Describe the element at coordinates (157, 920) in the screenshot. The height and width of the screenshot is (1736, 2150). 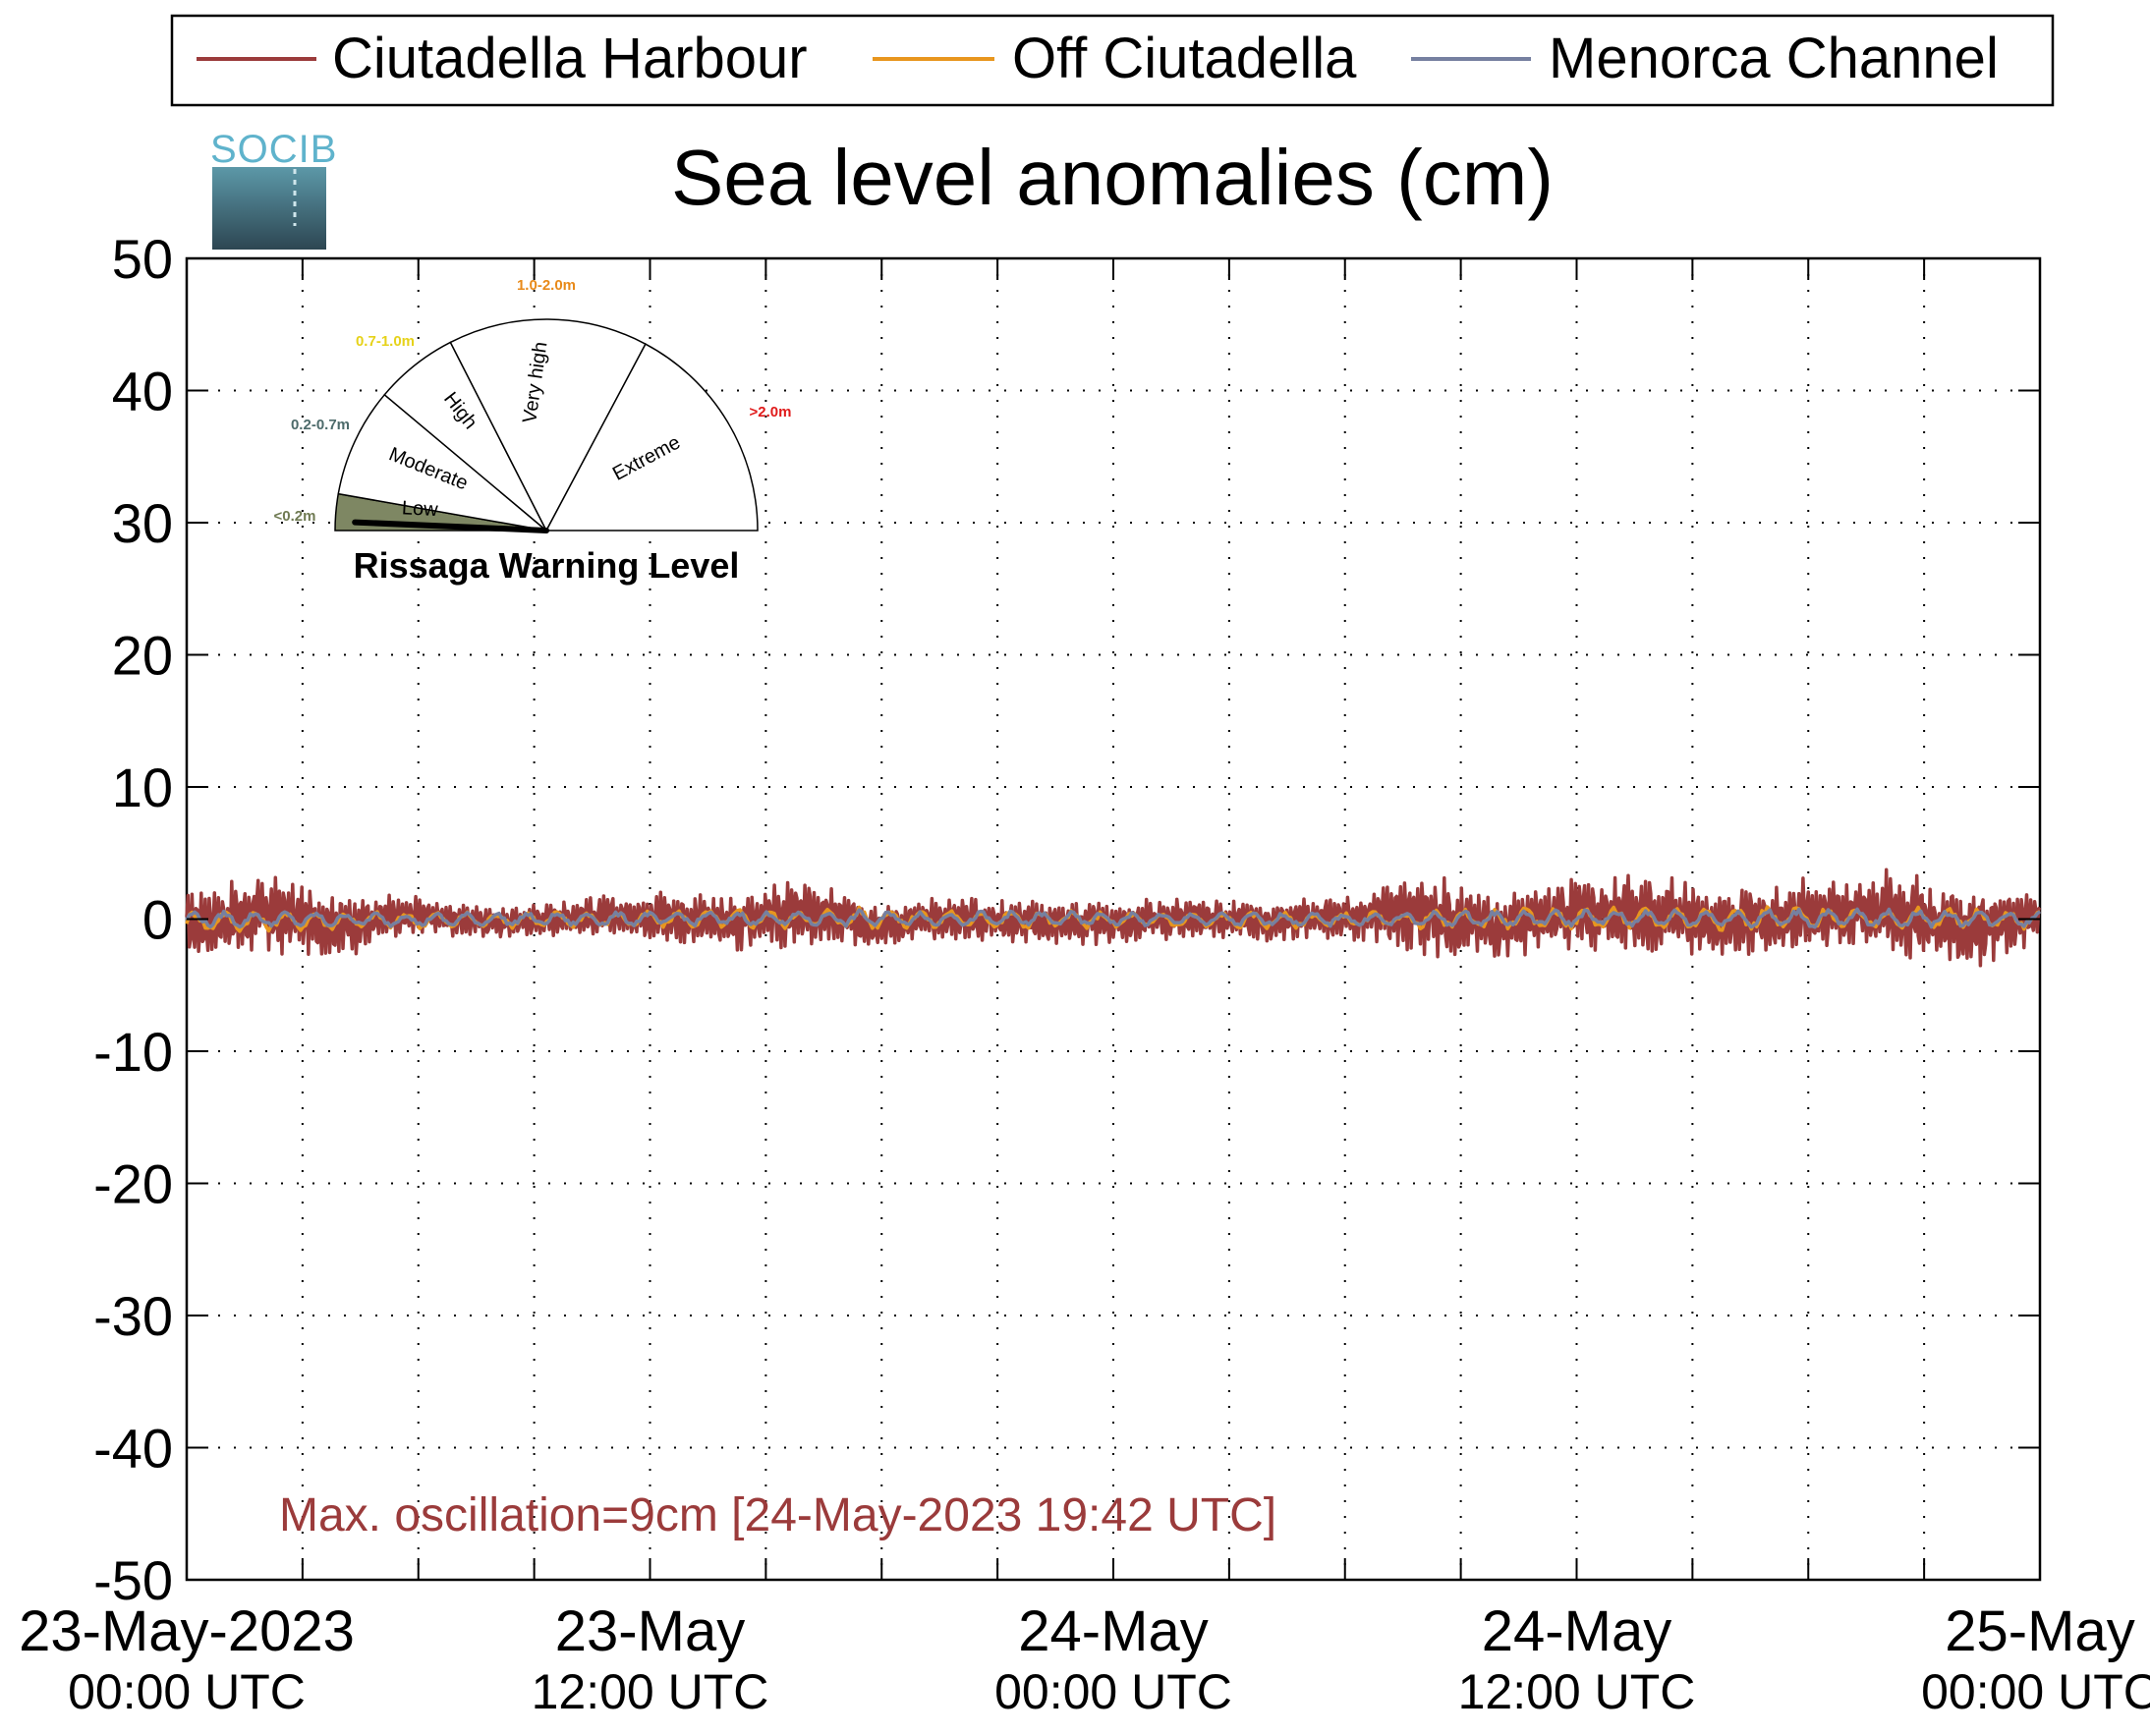
I see `y-tick-label: 0` at that location.